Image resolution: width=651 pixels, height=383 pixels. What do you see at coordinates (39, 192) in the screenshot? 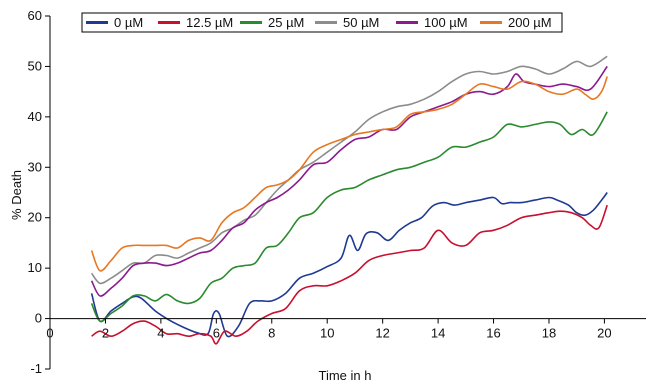
I see `y-ticks: -1 0 10 20 30 40 50 60` at bounding box center [39, 192].